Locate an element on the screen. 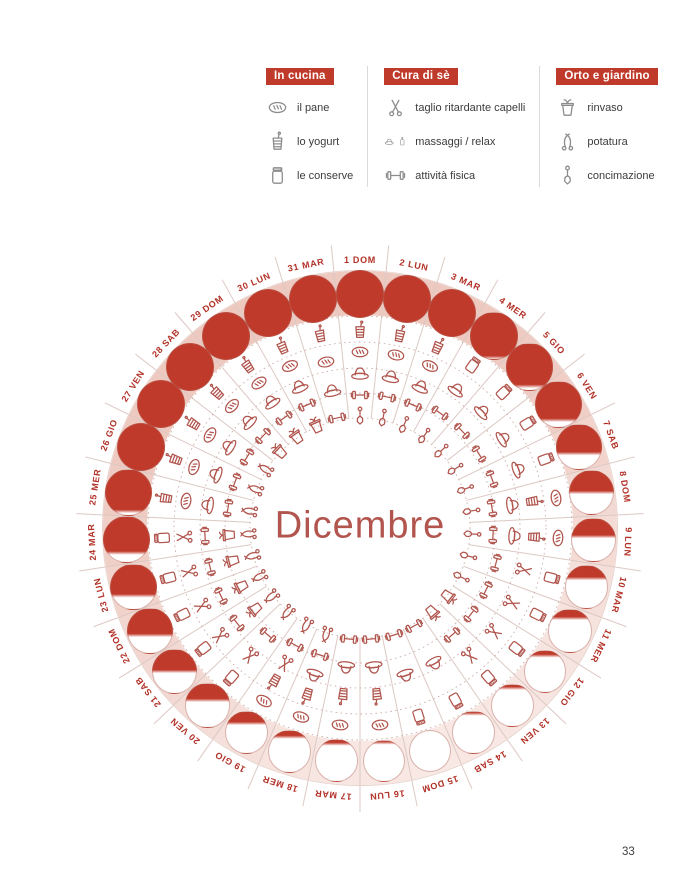 This screenshot has height=891, width=700. dotted-ring is located at coordinates (360, 528).